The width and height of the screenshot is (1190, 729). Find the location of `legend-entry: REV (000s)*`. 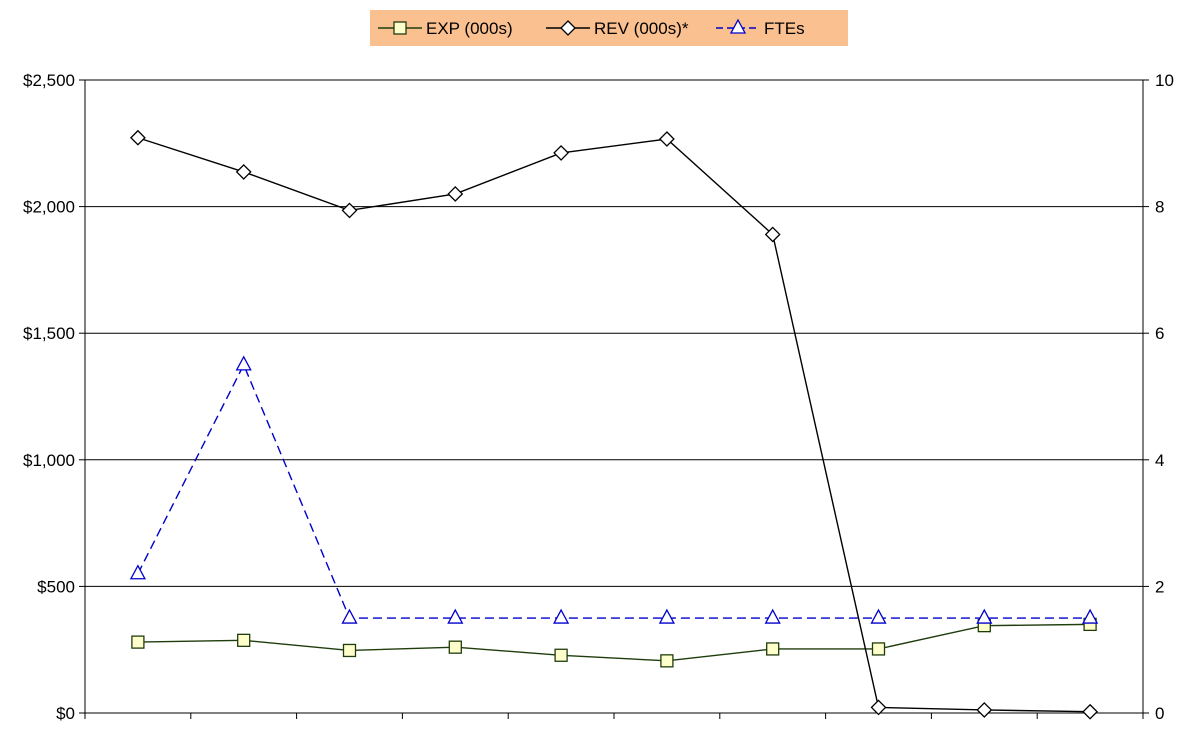

legend-entry: REV (000s)* is located at coordinates (617, 28).